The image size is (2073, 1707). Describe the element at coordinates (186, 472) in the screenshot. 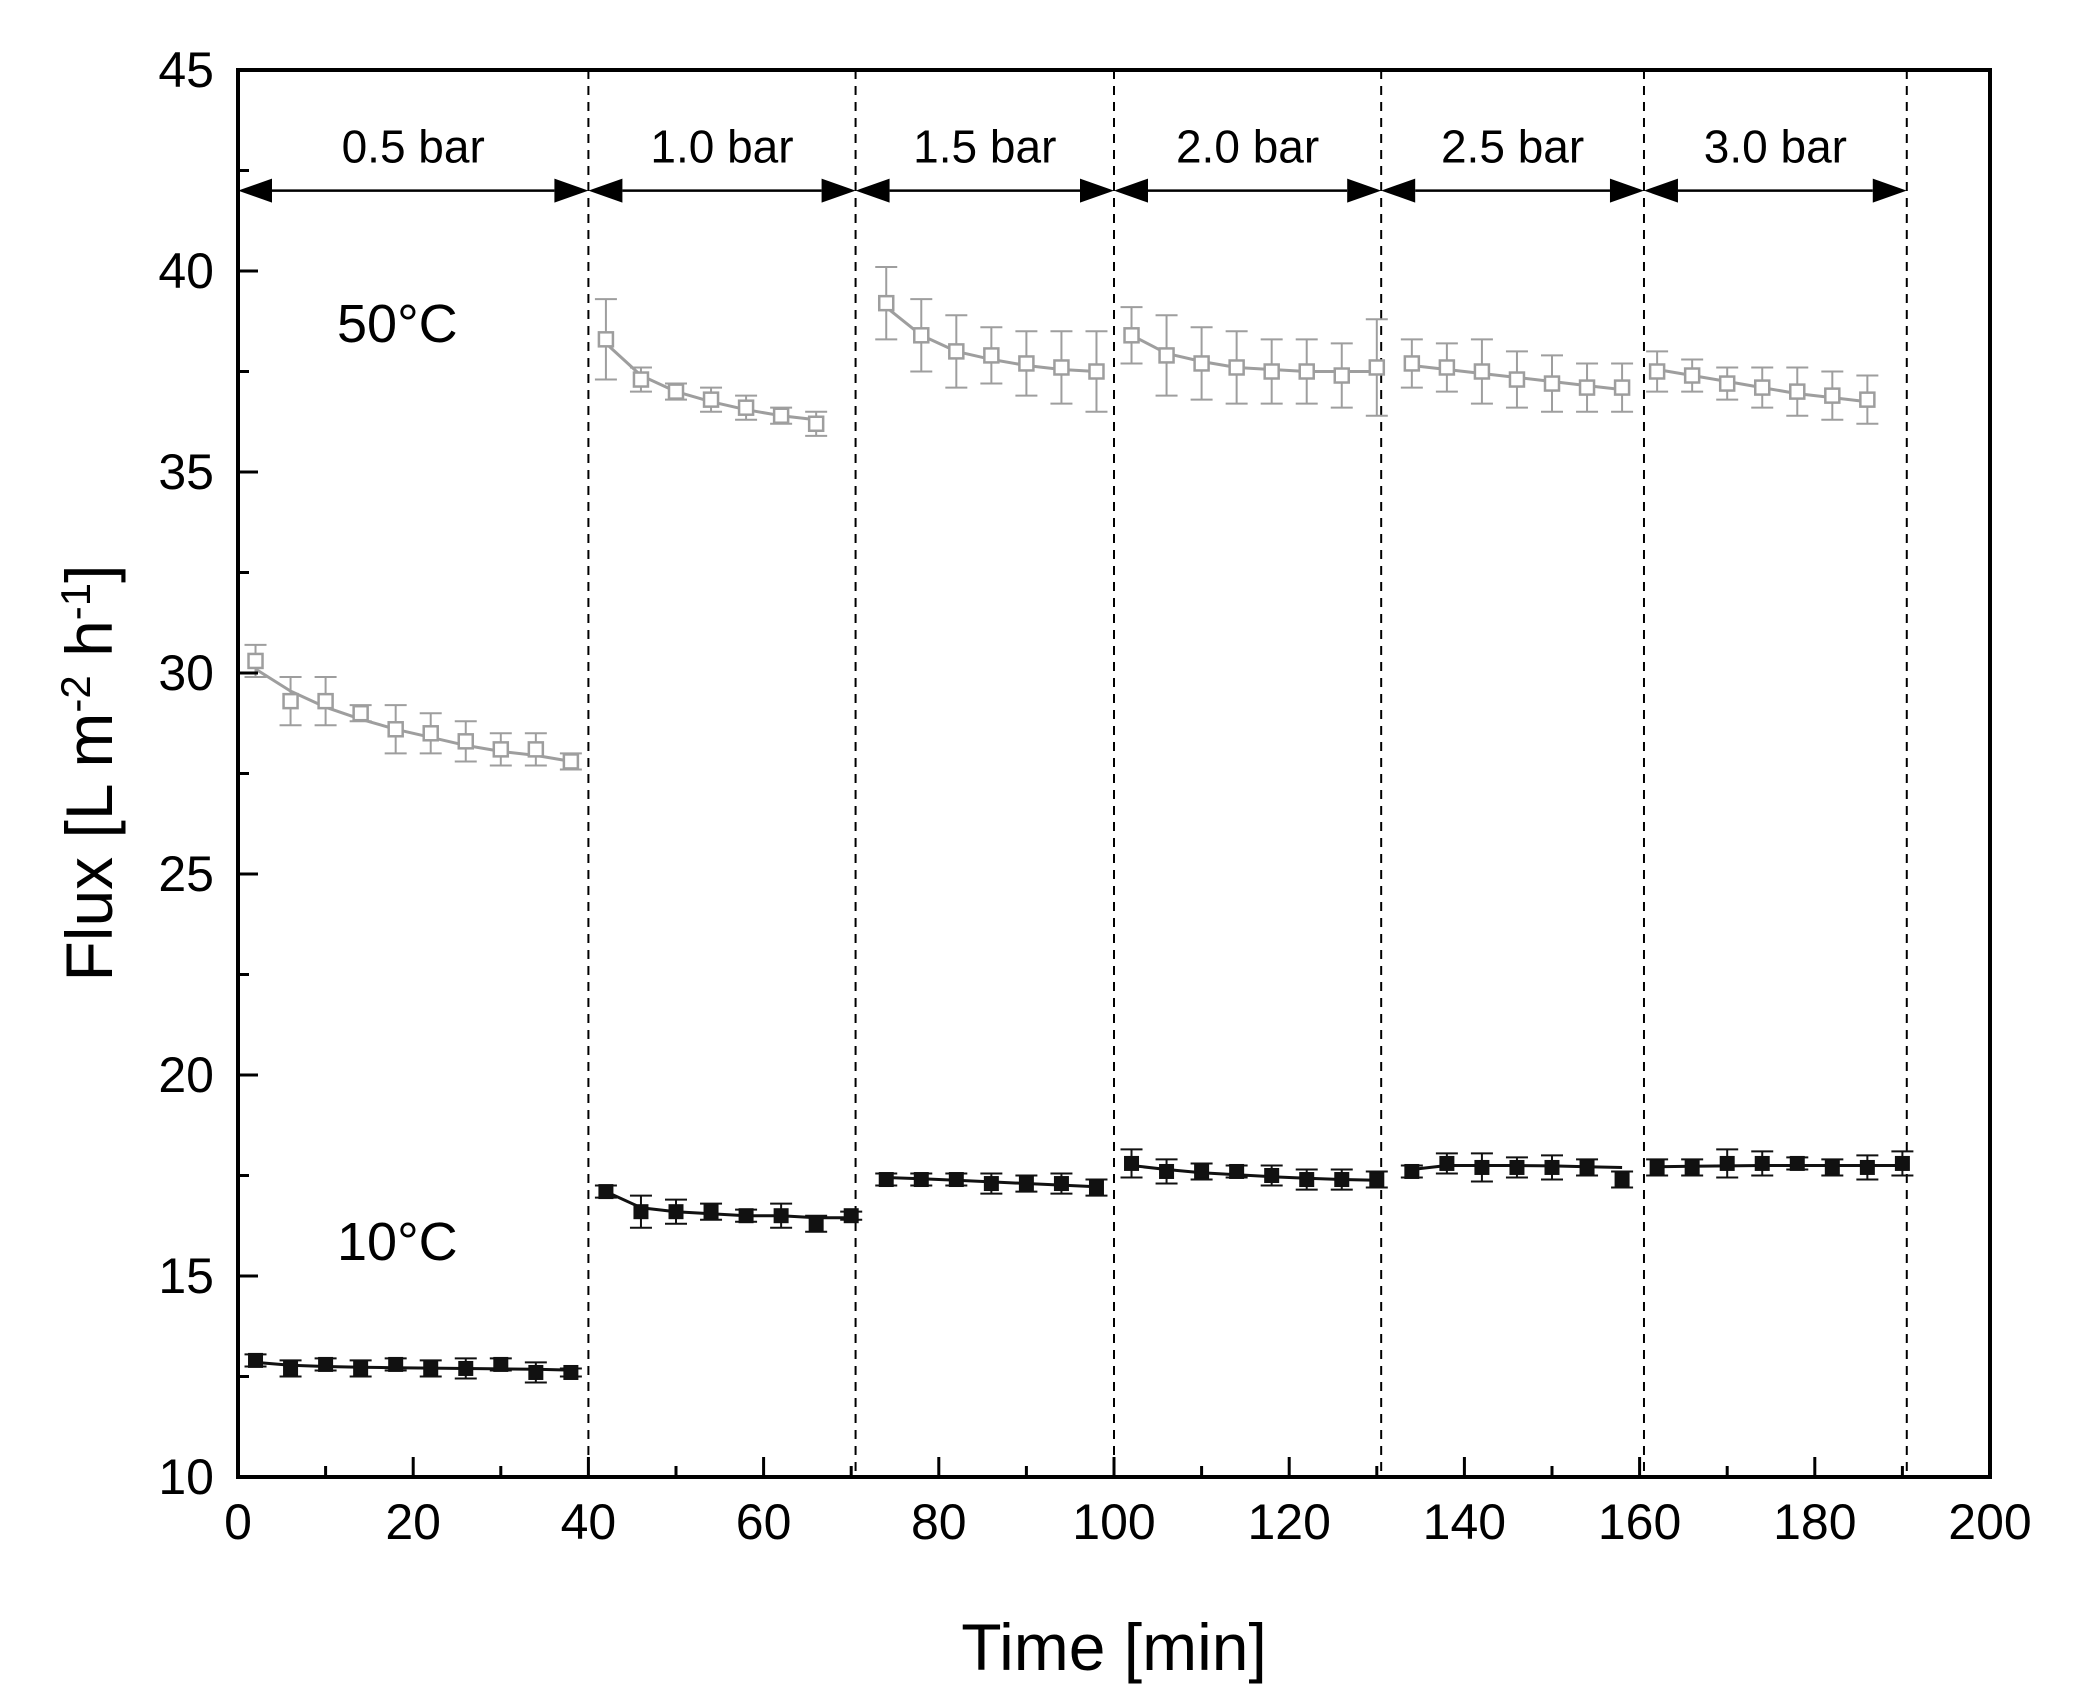

I see `y-tick-label-5: 35` at that location.